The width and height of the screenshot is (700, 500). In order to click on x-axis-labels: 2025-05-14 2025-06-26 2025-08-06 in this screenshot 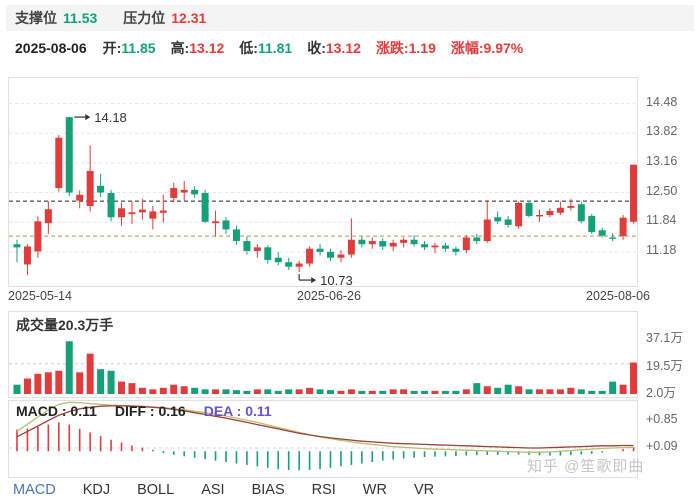, I will do `click(329, 297)`.